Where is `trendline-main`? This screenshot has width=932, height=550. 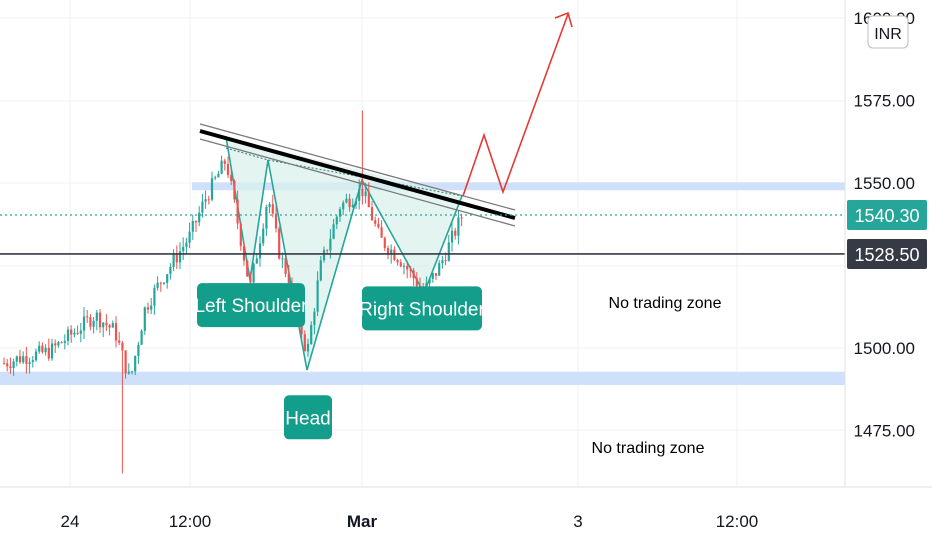
trendline-main is located at coordinates (357, 174).